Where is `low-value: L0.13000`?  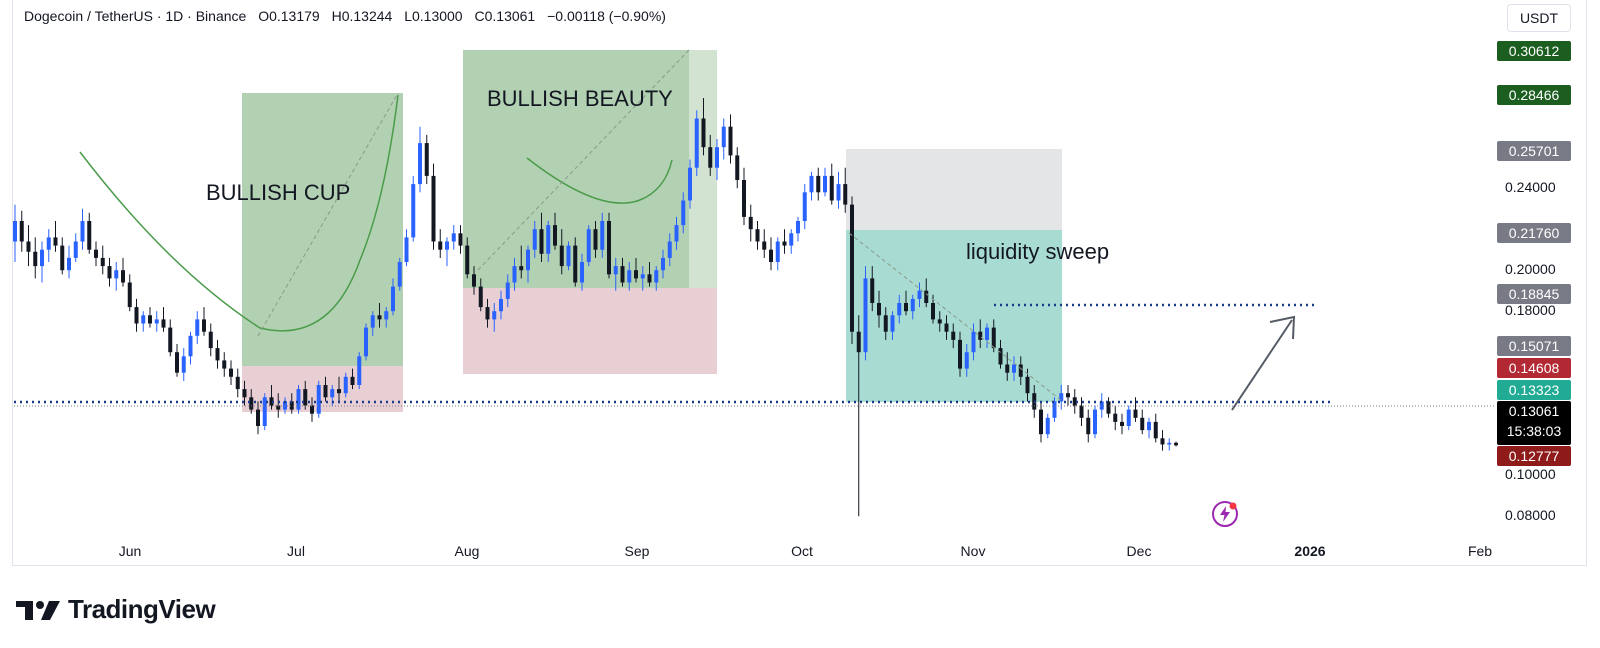
low-value: L0.13000 is located at coordinates (433, 16).